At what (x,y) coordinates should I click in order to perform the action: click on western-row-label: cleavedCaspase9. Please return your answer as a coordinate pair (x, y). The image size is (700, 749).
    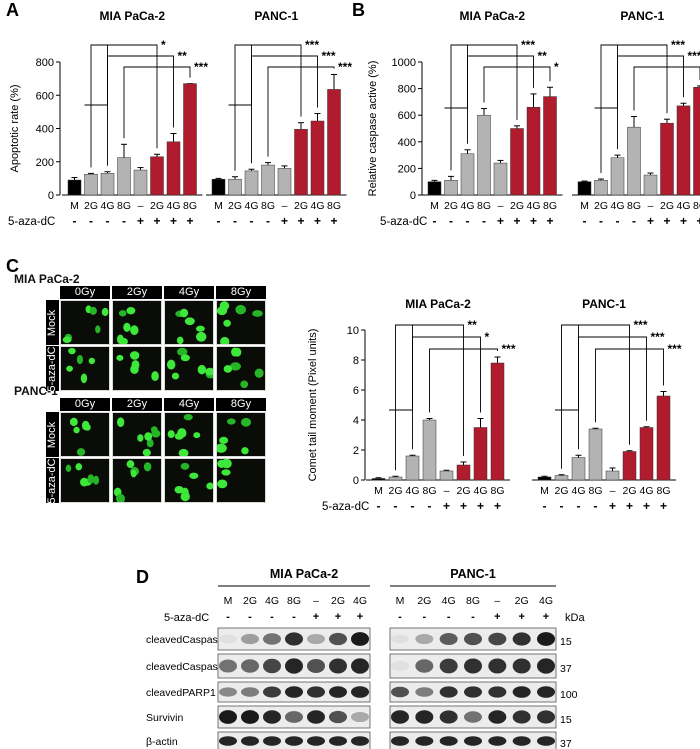
    Looking at the image, I should click on (188, 667).